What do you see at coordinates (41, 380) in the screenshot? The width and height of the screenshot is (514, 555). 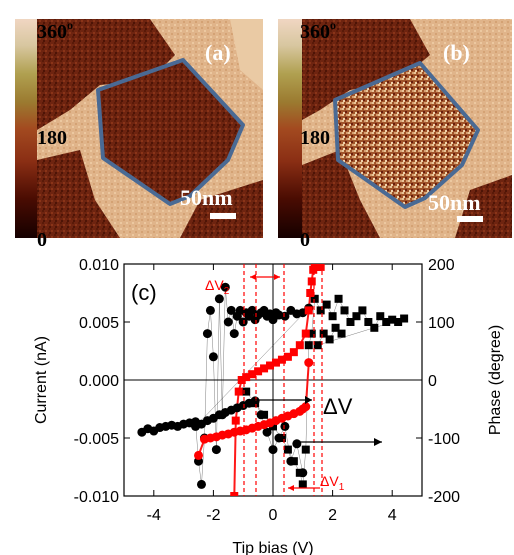 I see `y-axis-label-left: Current (nA)` at bounding box center [41, 380].